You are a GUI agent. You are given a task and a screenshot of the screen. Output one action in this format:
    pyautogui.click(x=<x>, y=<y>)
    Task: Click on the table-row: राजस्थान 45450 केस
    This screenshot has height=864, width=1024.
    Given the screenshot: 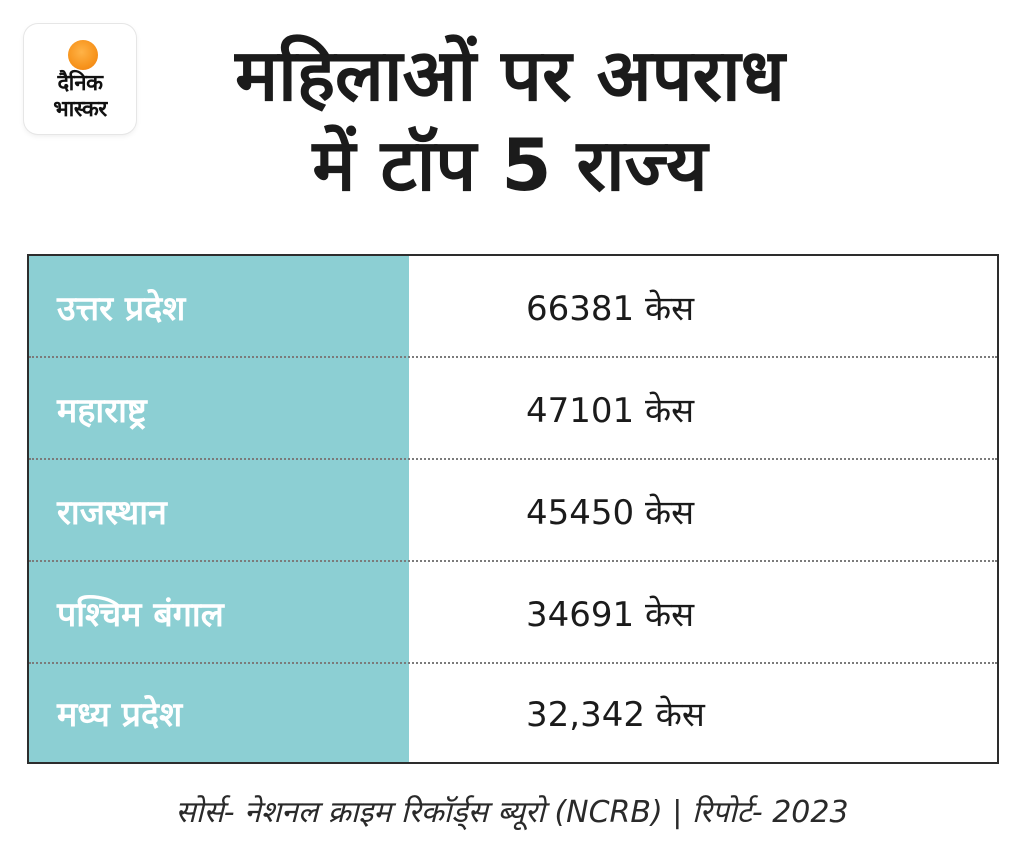 What is the action you would take?
    pyautogui.click(x=513, y=511)
    